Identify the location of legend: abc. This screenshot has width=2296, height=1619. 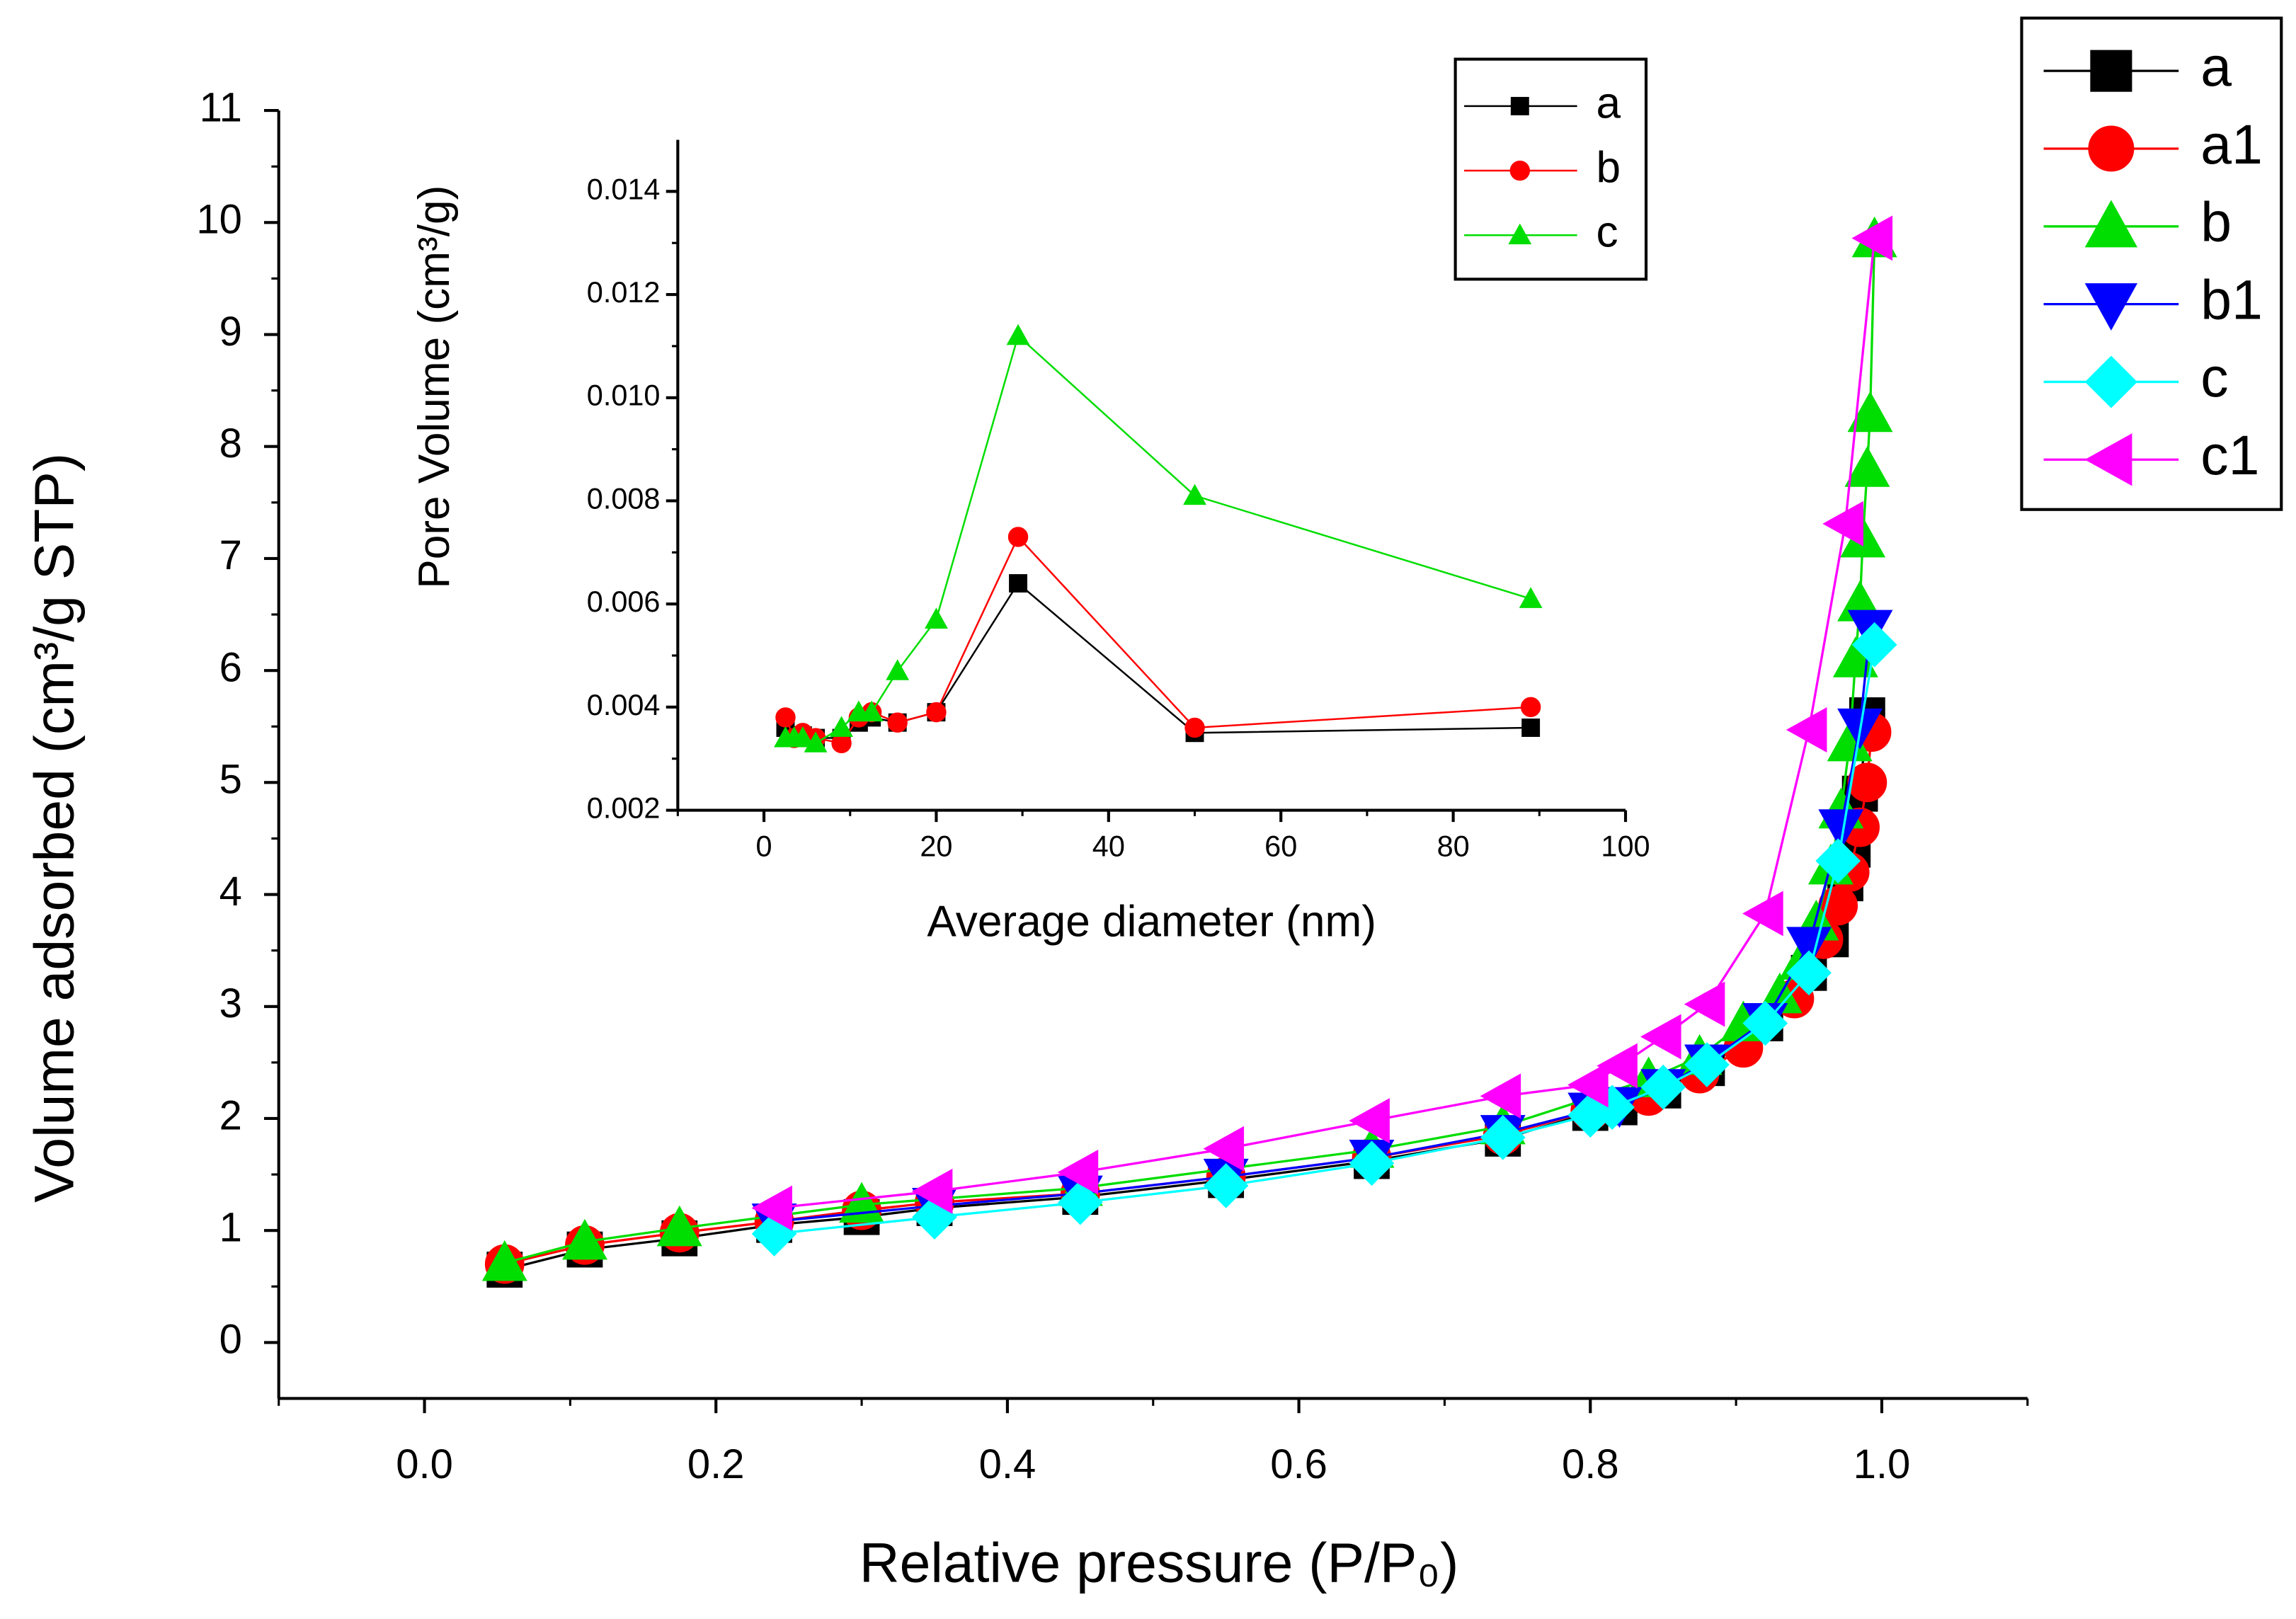
(1550, 169).